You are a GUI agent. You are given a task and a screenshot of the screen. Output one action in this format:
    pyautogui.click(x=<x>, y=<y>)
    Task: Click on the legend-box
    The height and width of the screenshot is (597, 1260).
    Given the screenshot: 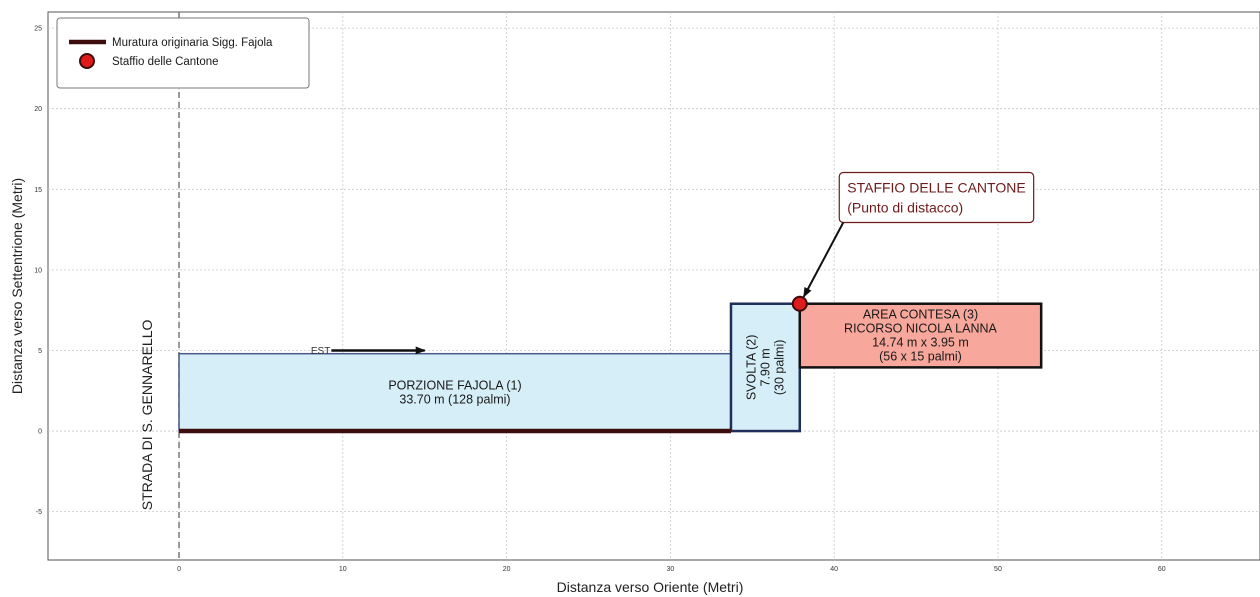 What is the action you would take?
    pyautogui.click(x=183, y=53)
    